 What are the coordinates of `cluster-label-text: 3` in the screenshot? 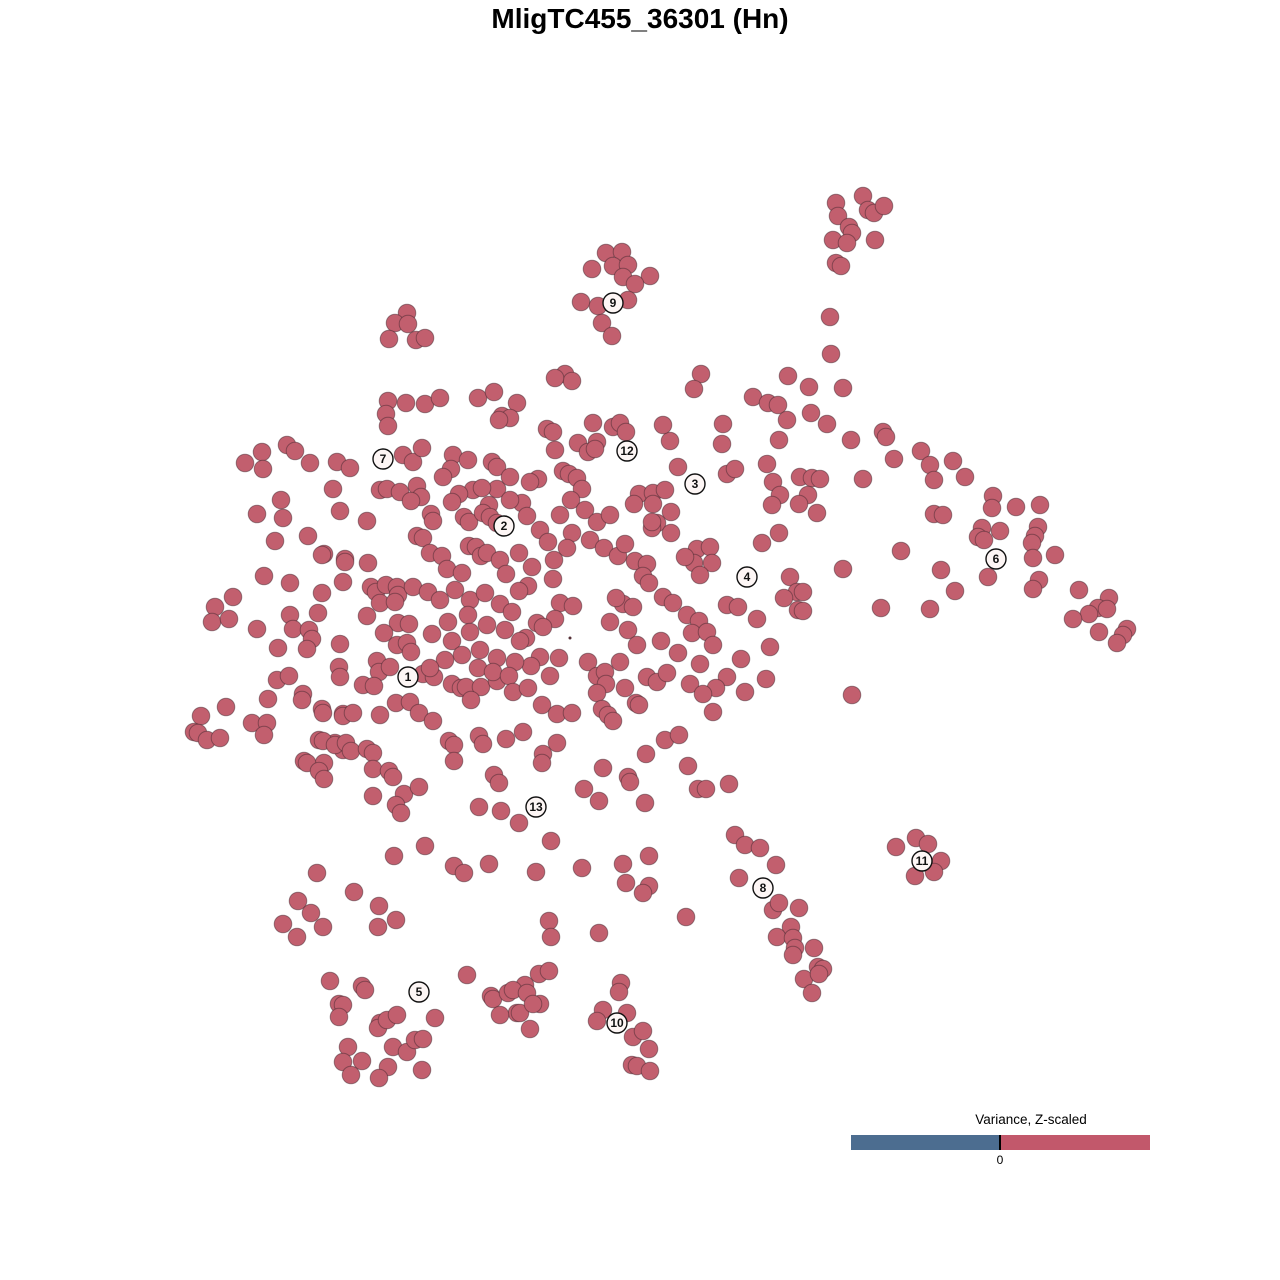 It's located at (695, 484).